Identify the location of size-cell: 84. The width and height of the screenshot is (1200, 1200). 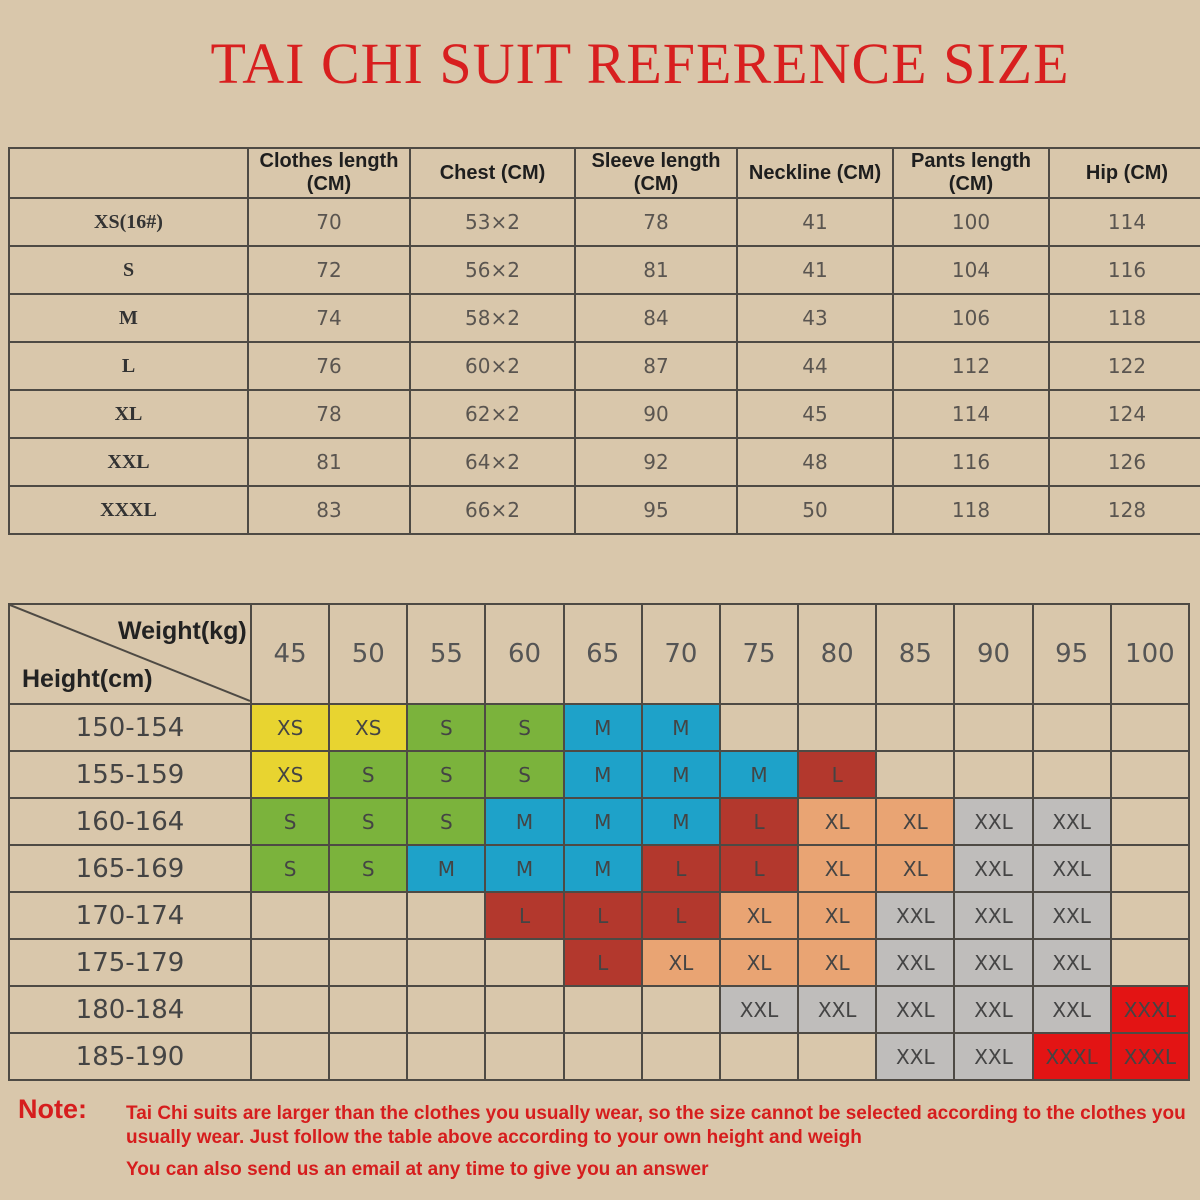
(656, 318).